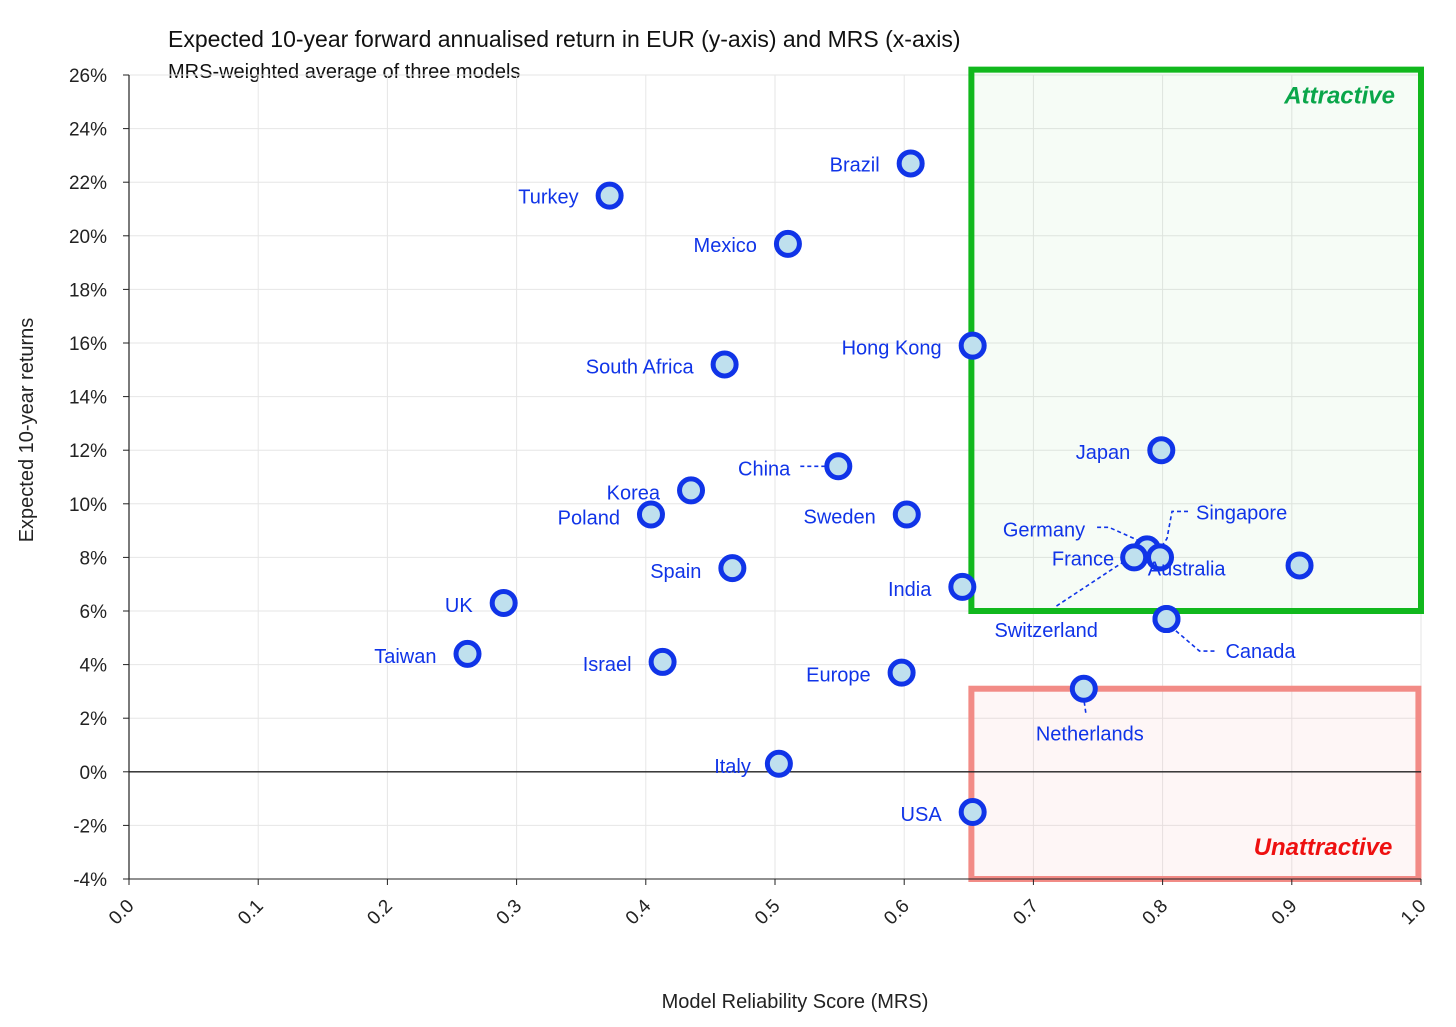 The width and height of the screenshot is (1456, 1027). Describe the element at coordinates (1299, 565) in the screenshot. I see `point-australia` at that location.